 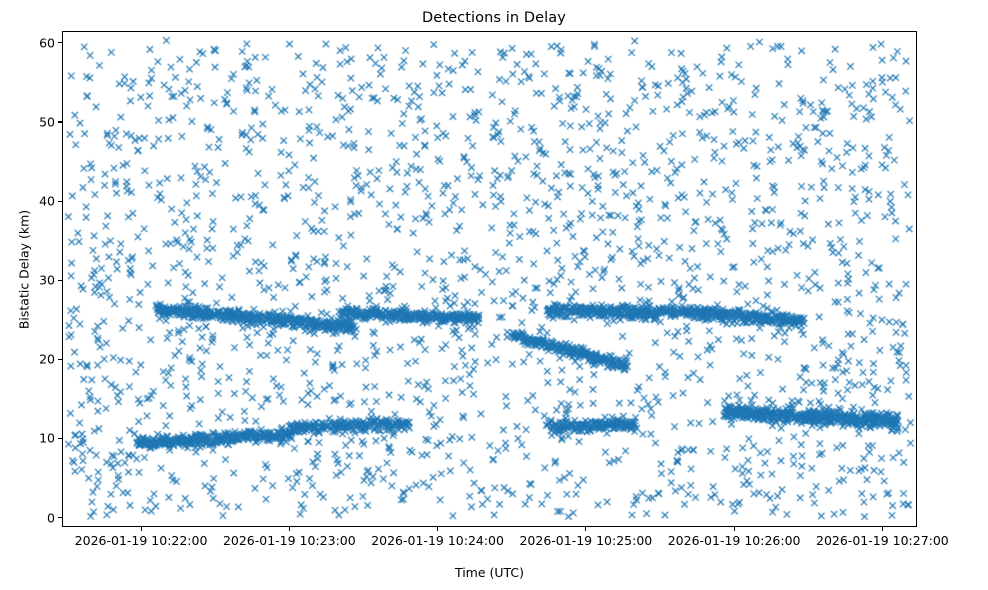 I want to click on x-tick-label: 2026-01-19 10:26:00, so click(x=734, y=540).